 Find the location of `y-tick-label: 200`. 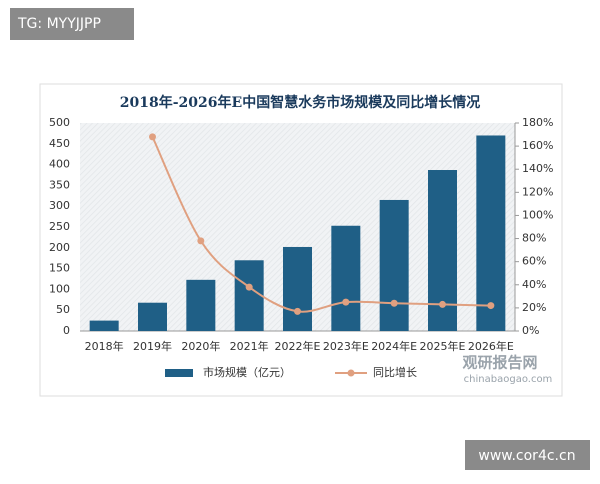

y-tick-label: 200 is located at coordinates (59, 247).